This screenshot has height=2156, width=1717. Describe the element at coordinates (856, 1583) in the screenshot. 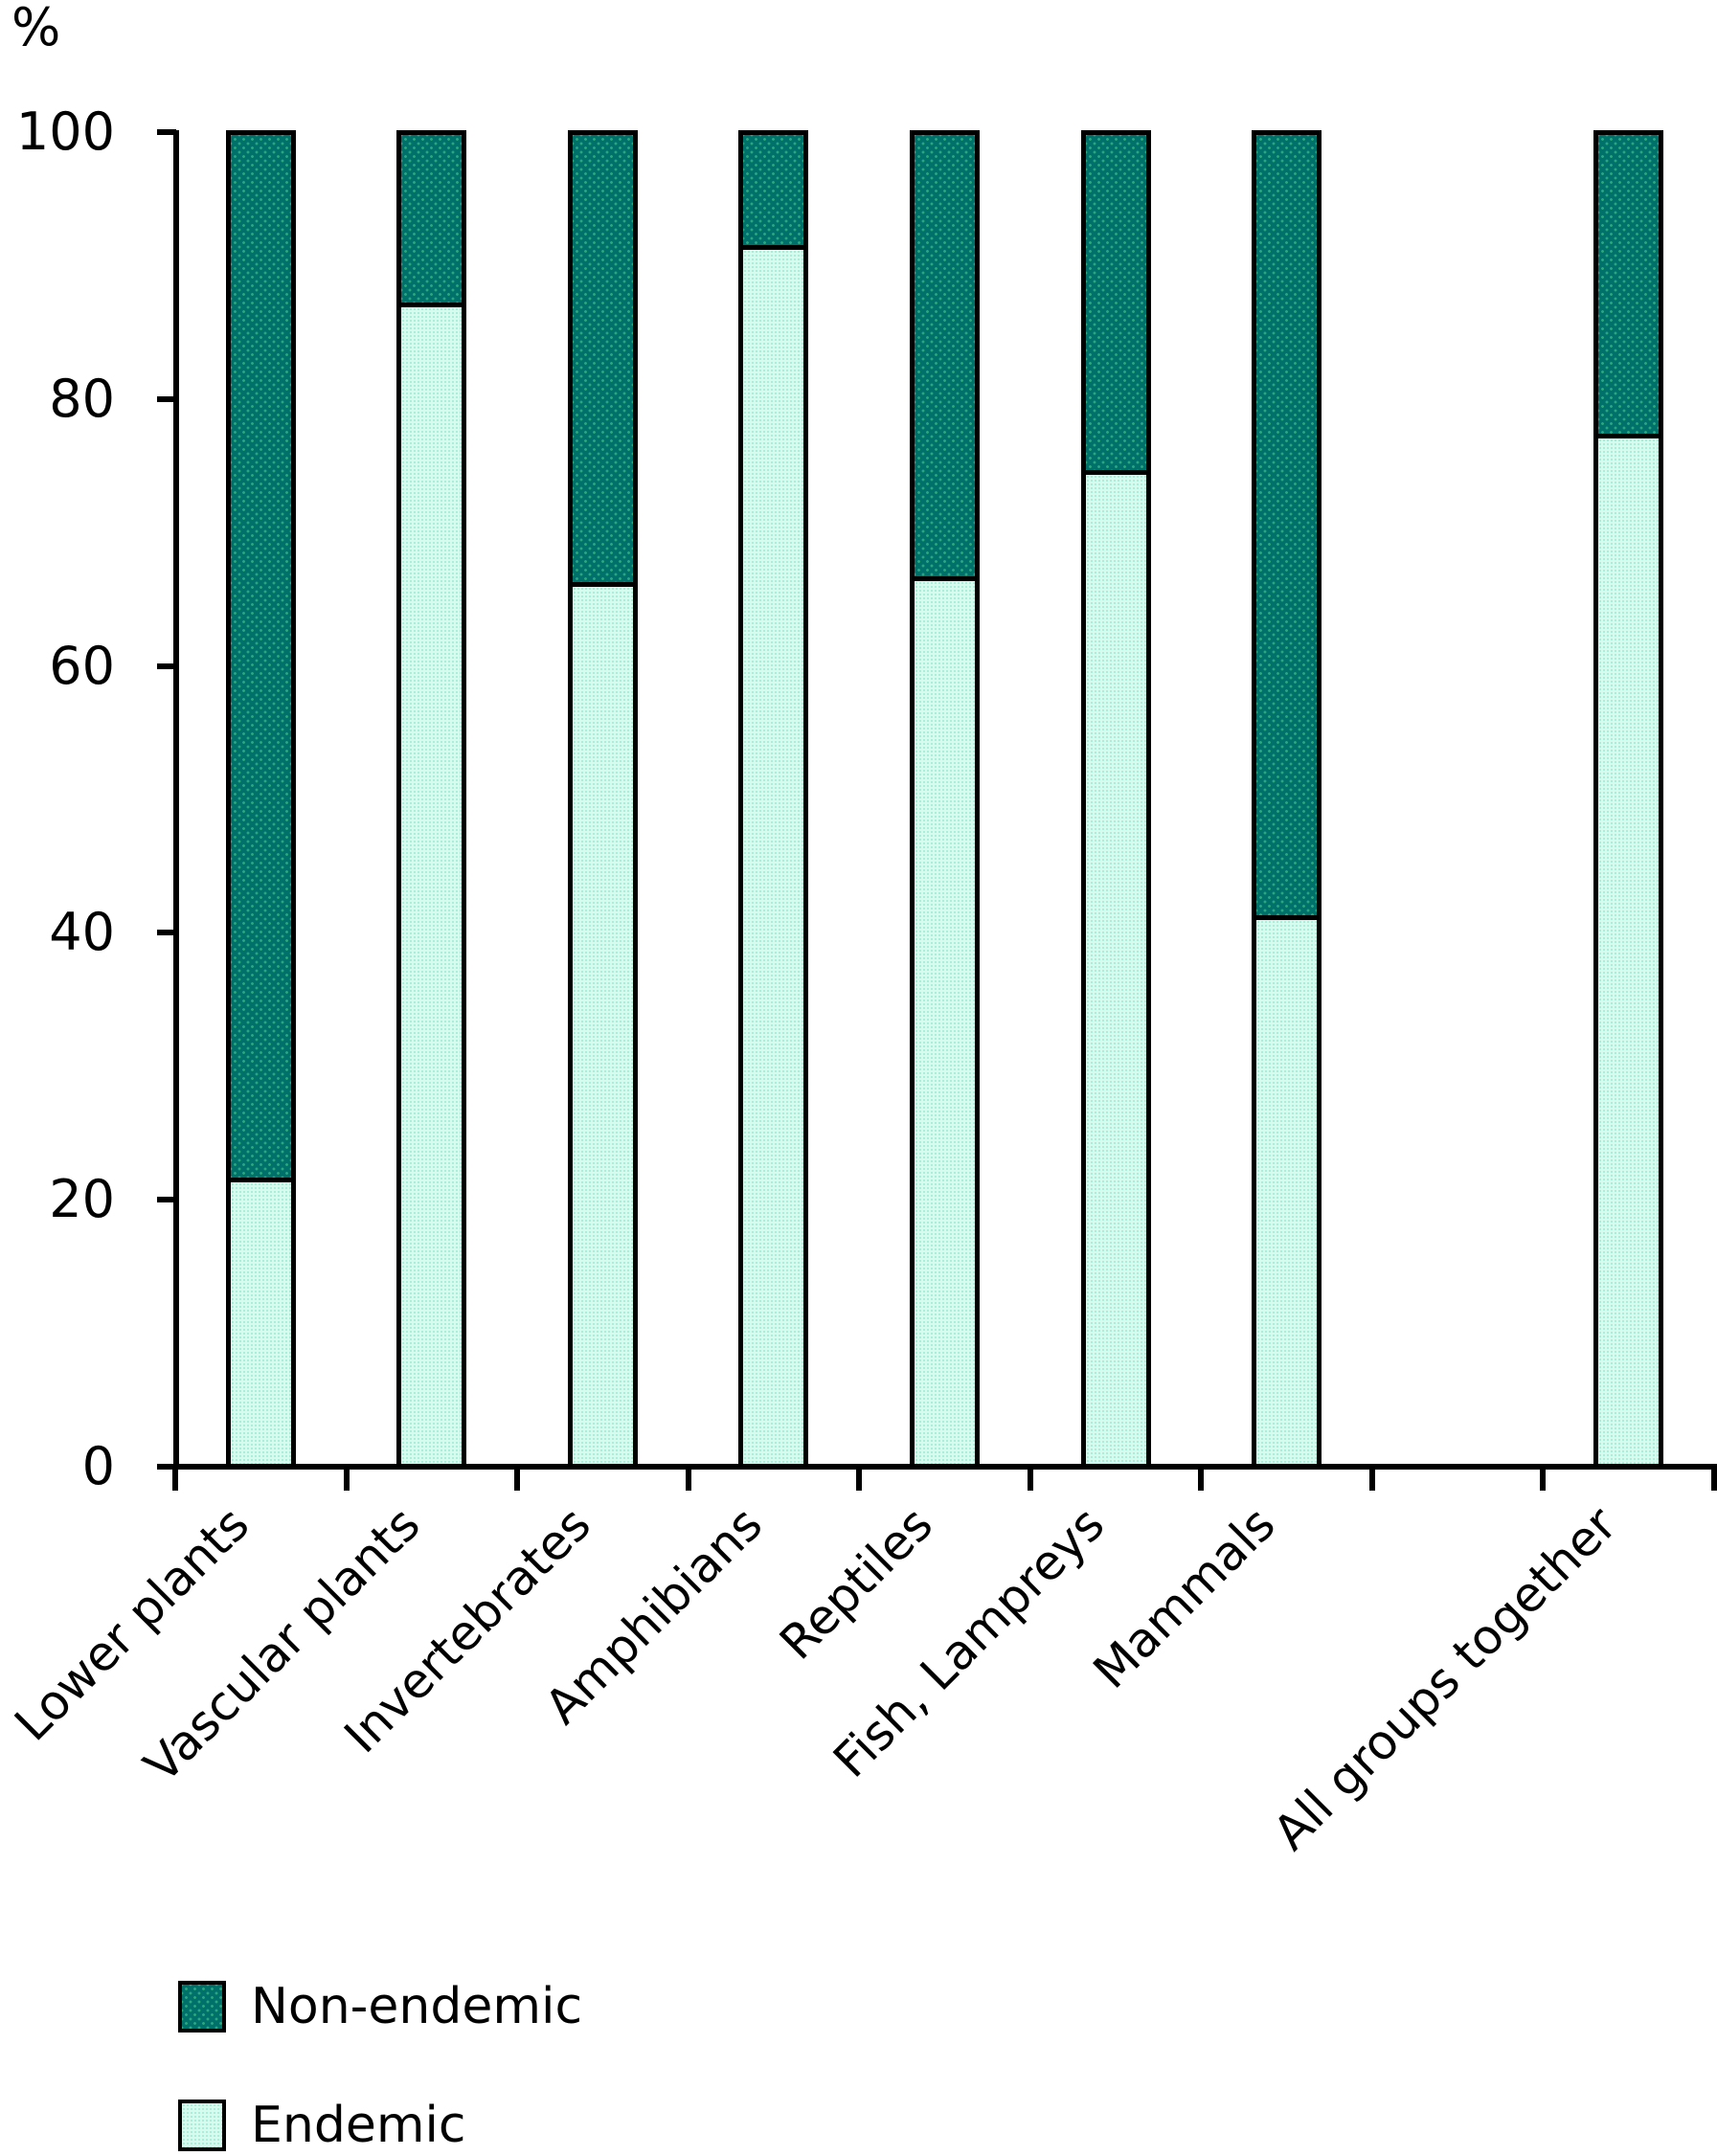

I see `category-label: Reptiles` at that location.